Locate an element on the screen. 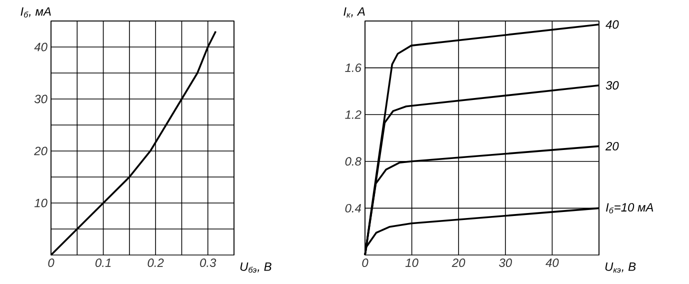  y-axis-title: I$_{б}$, мА is located at coordinates (35, 12).